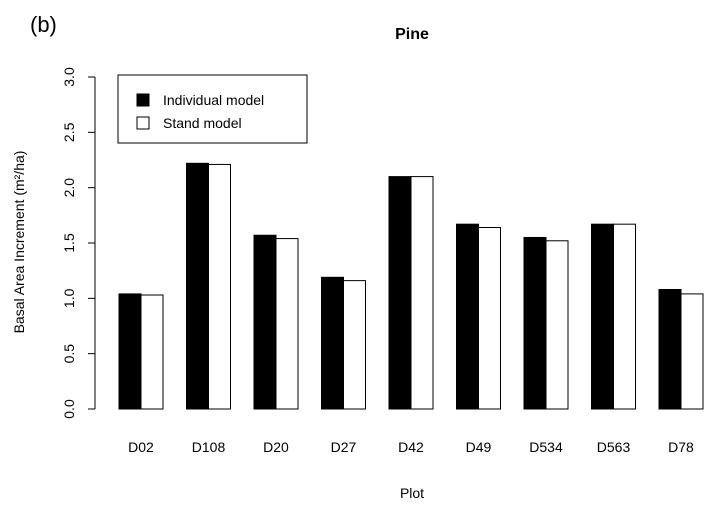 This screenshot has height=511, width=720. Describe the element at coordinates (479, 447) in the screenshot. I see `x-tick-label: D49` at that location.